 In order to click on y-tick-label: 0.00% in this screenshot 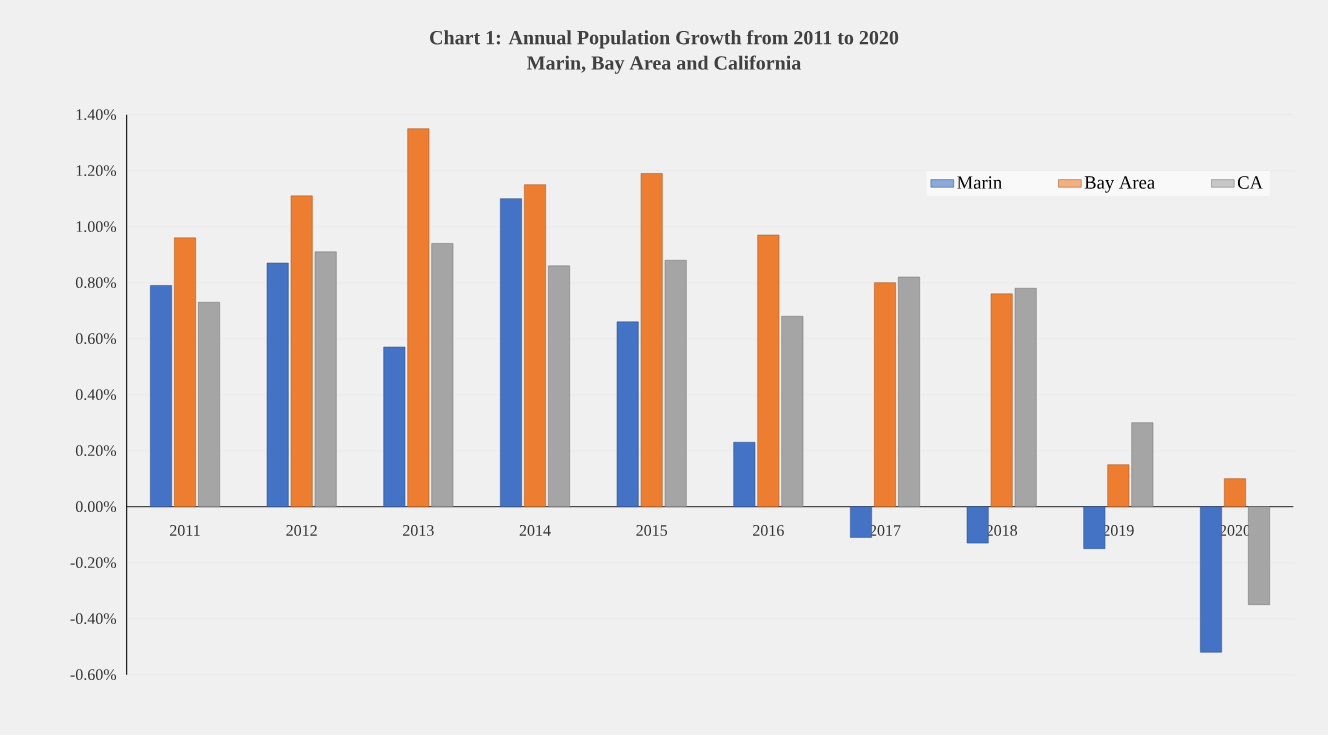, I will do `click(96, 507)`.